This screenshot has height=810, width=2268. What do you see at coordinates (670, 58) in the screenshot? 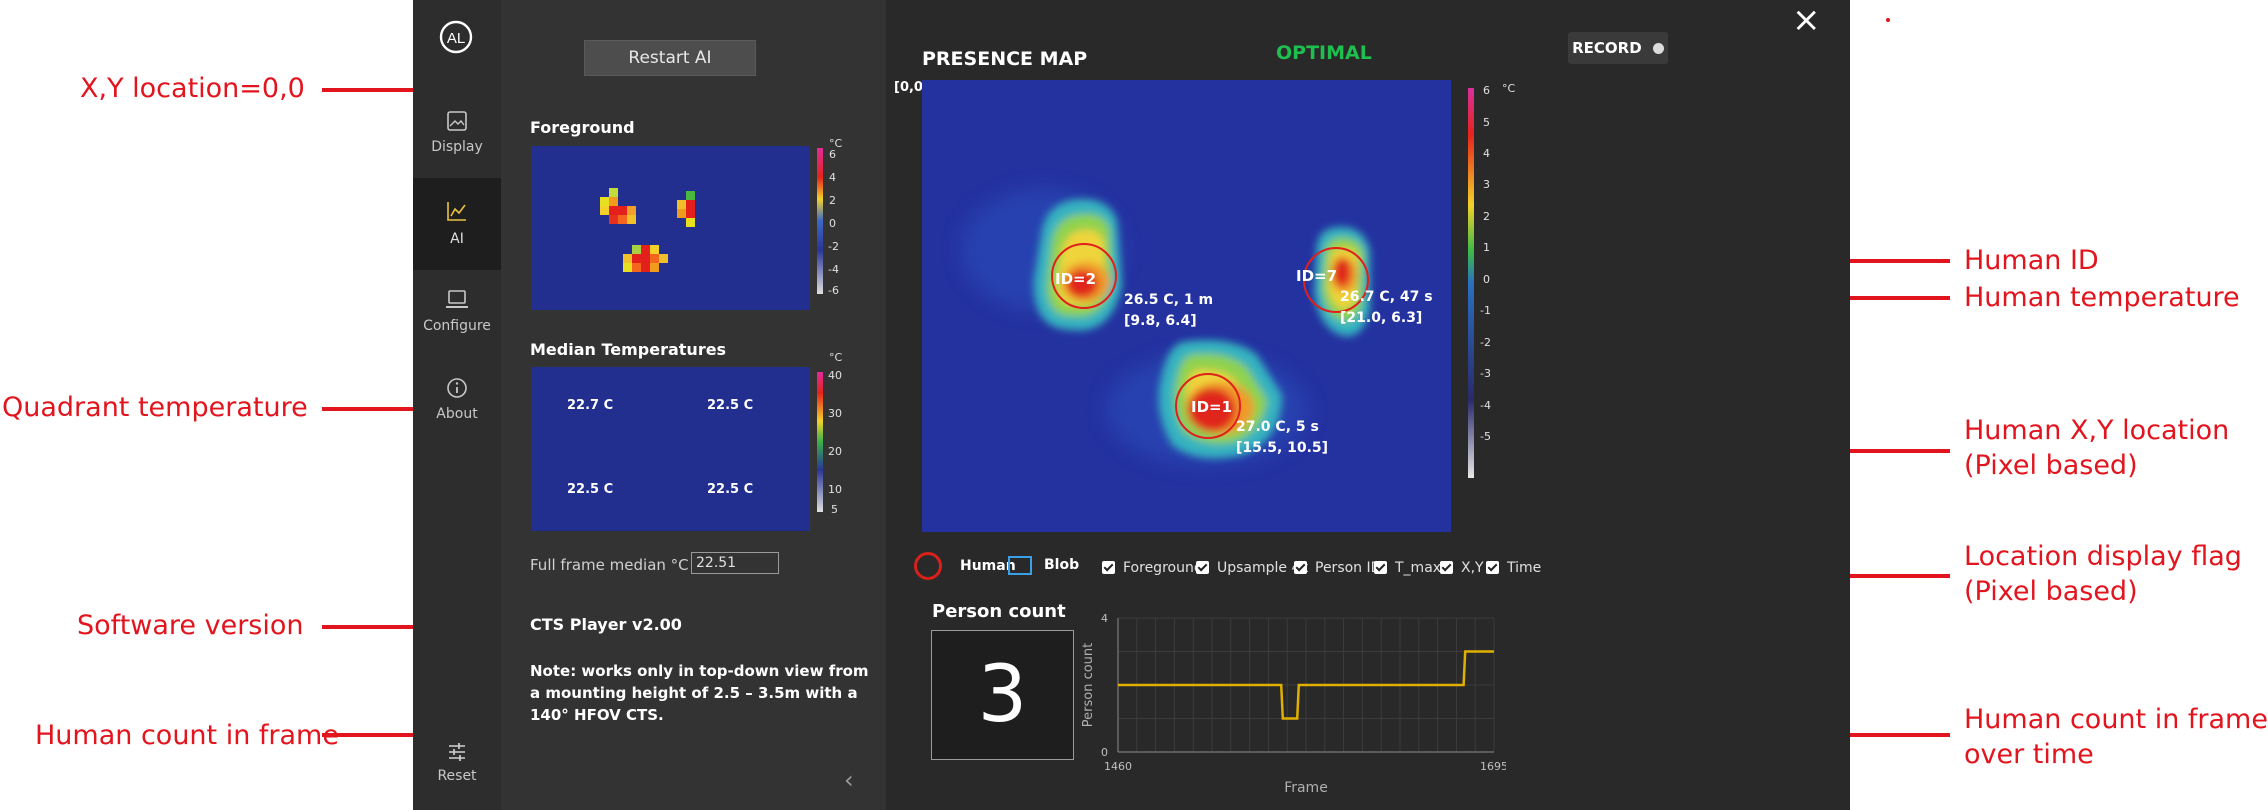
I see `restart-ai-button: Restart AI` at bounding box center [670, 58].